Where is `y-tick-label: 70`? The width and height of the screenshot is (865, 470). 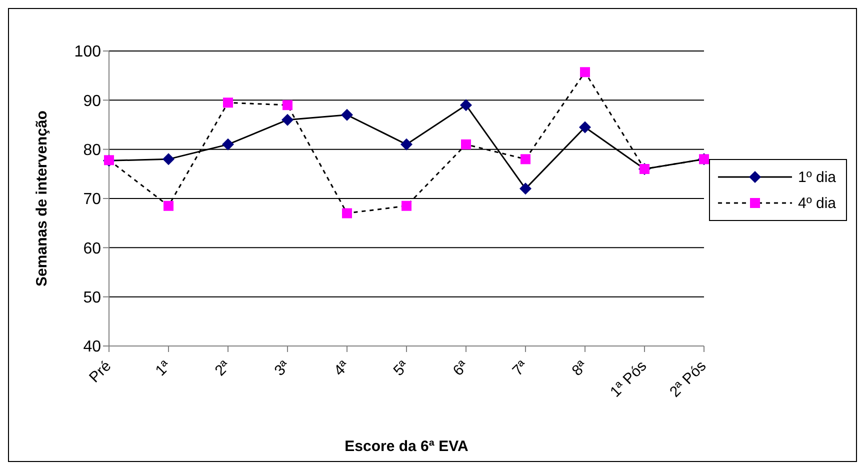 y-tick-label: 70 is located at coordinates (92, 199).